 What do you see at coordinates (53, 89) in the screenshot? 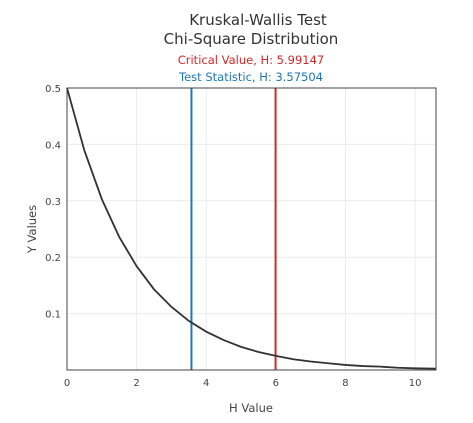
I see `y-tick-label: 0.5` at bounding box center [53, 89].